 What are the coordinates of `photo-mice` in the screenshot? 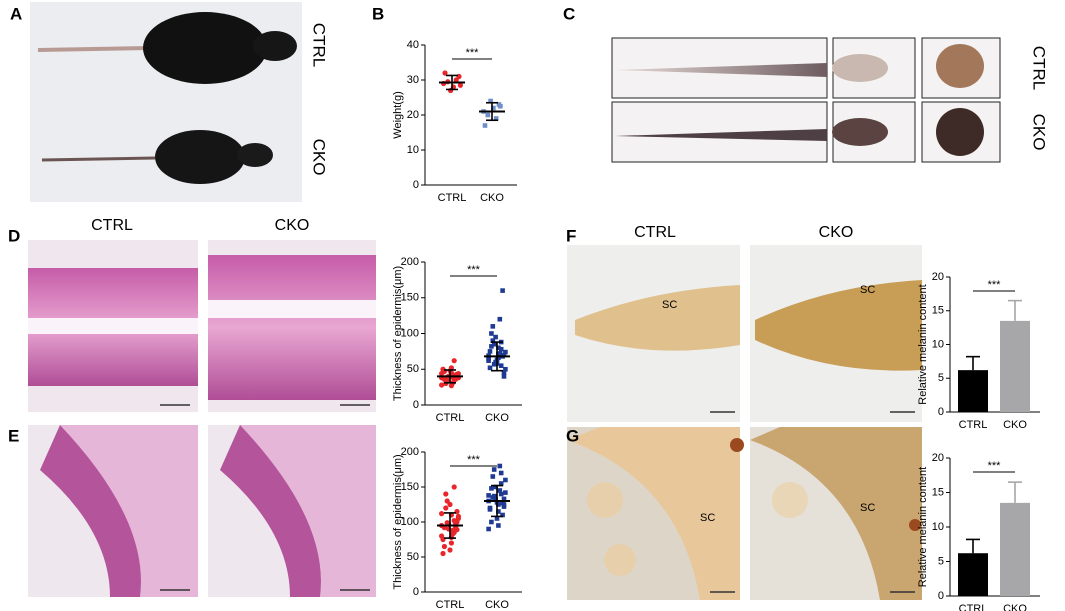 It's located at (166, 102).